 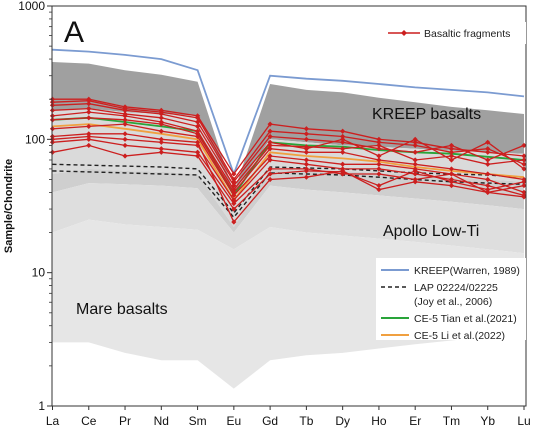 What do you see at coordinates (89, 421) in the screenshot?
I see `x-tick-label: Ce` at bounding box center [89, 421].